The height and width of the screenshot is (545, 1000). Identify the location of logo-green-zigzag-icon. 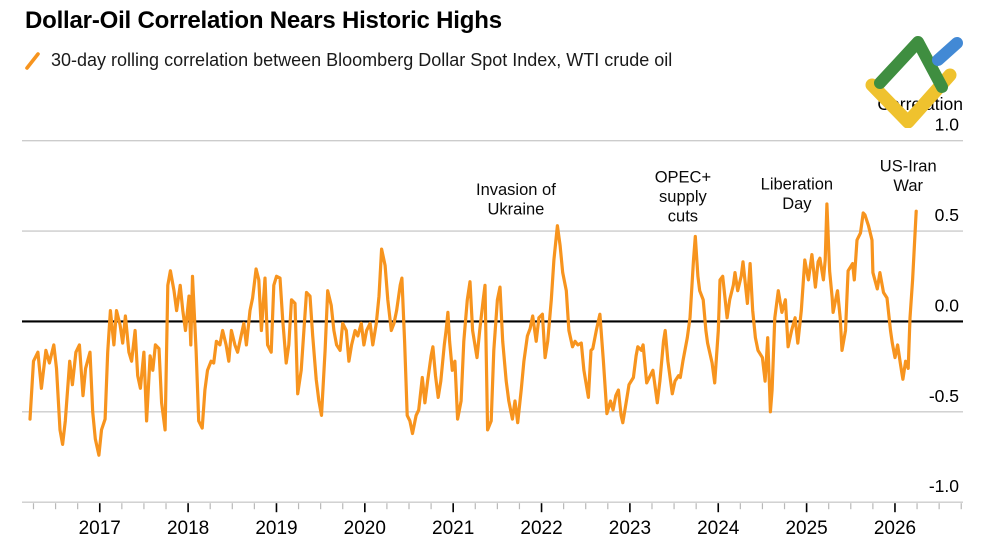
(911, 64).